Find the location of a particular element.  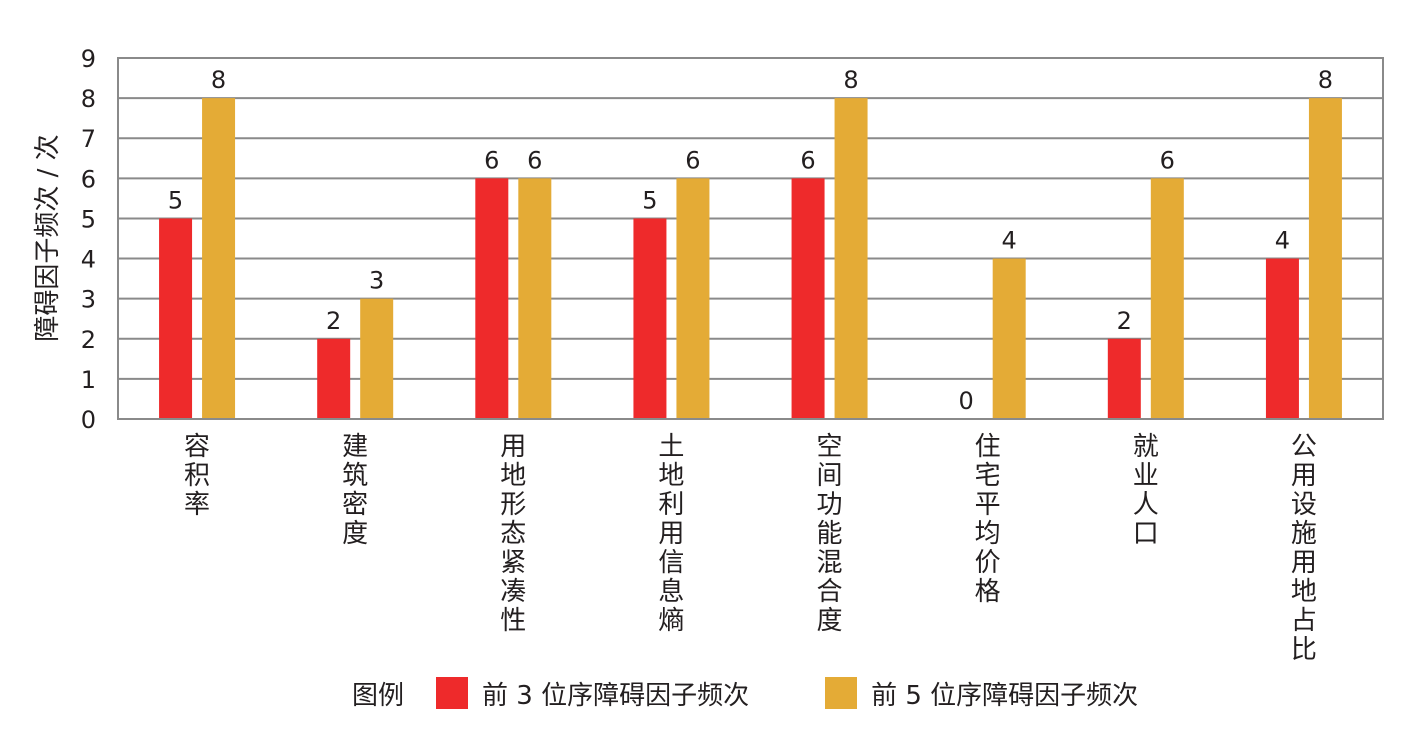

y-tick-label: 2 is located at coordinates (88, 340).